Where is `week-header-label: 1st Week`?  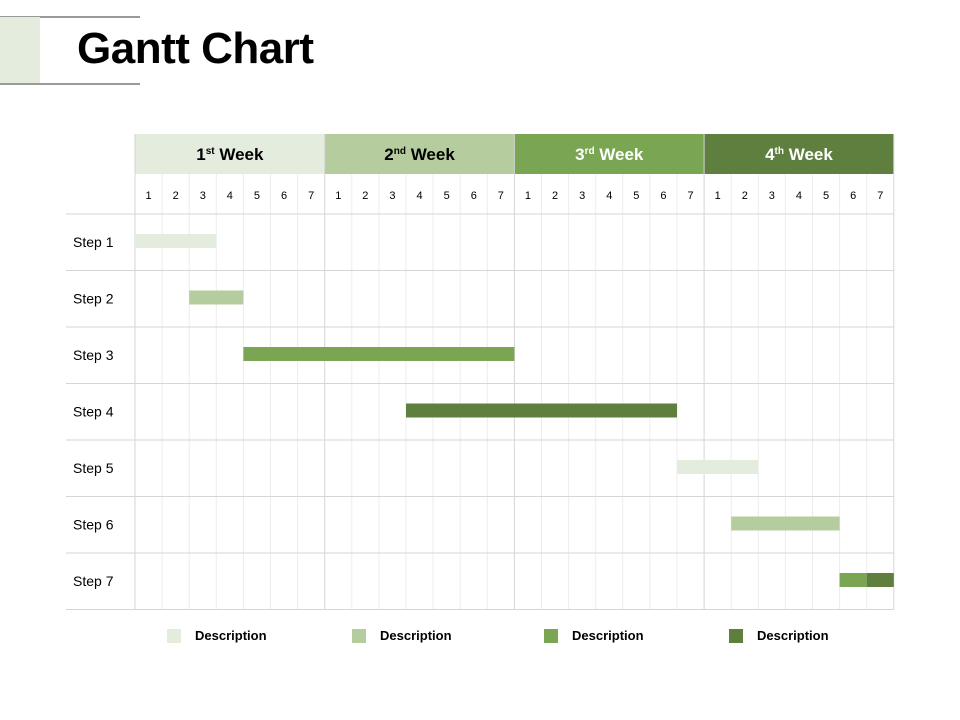 week-header-label: 1st Week is located at coordinates (230, 154).